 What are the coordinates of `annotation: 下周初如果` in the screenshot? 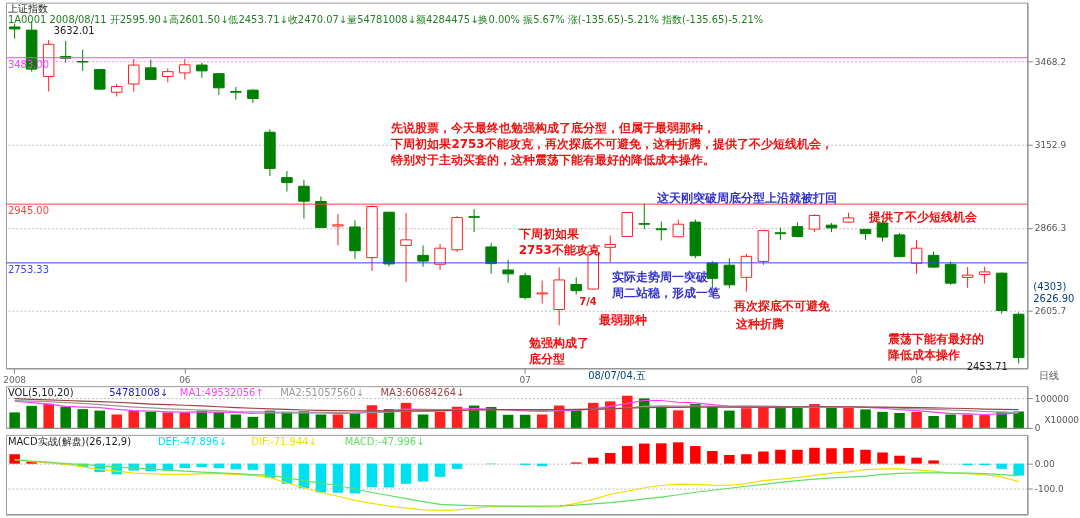 It's located at (548, 234).